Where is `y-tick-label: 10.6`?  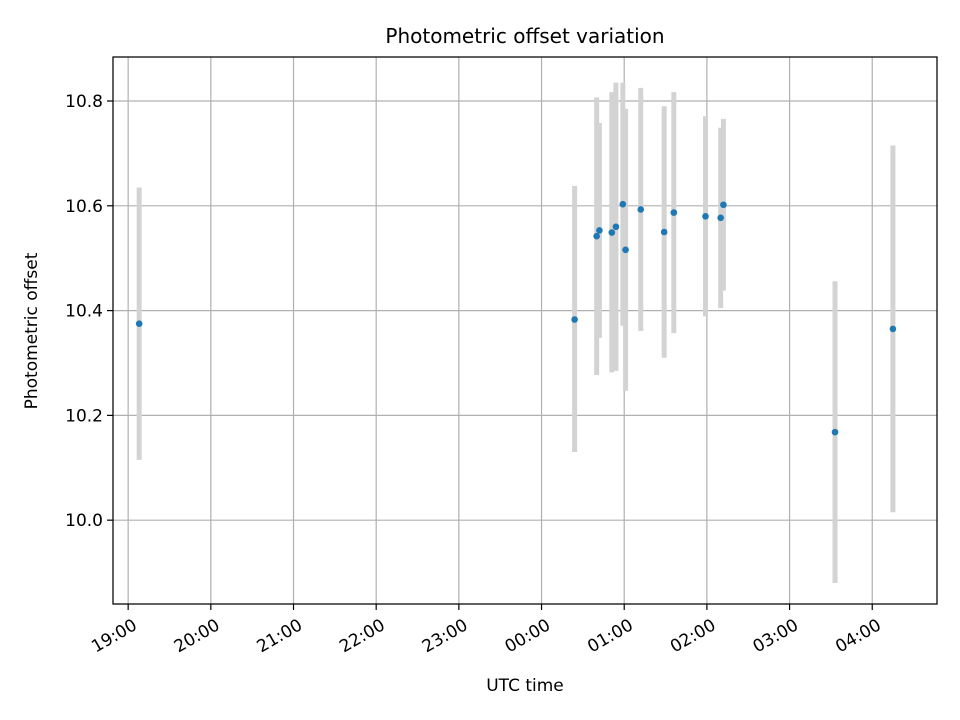 y-tick-label: 10.6 is located at coordinates (84, 207).